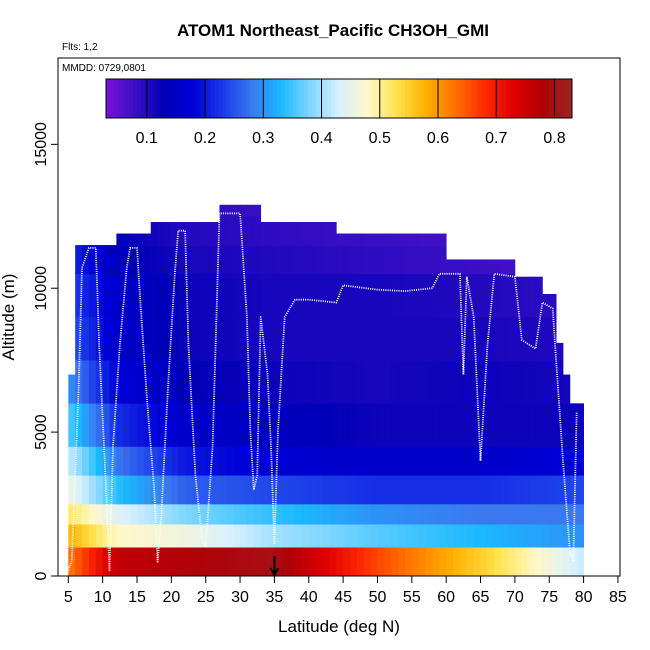 This screenshot has width=650, height=650. What do you see at coordinates (380, 138) in the screenshot?
I see `colorbar-tick-label: 0.5` at bounding box center [380, 138].